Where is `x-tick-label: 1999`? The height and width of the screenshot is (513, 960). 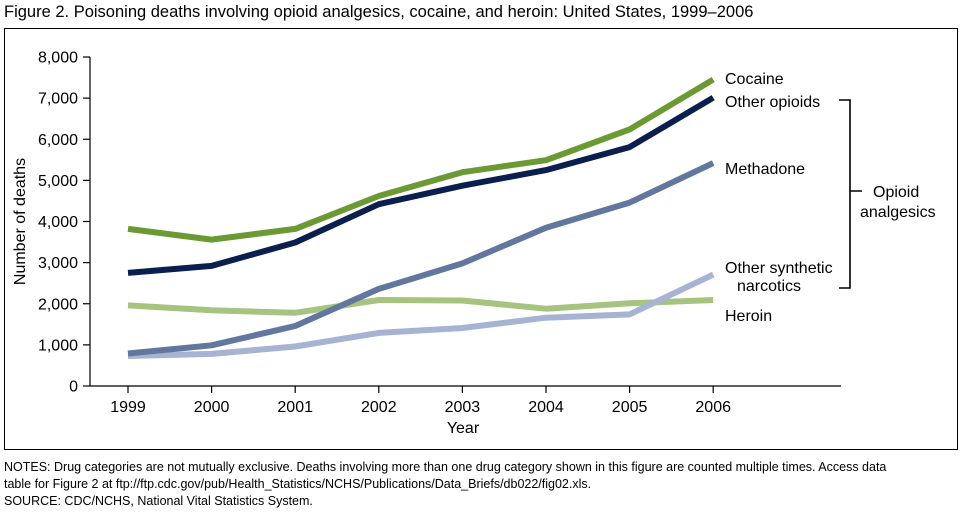
x-tick-label: 1999 is located at coordinates (128, 407).